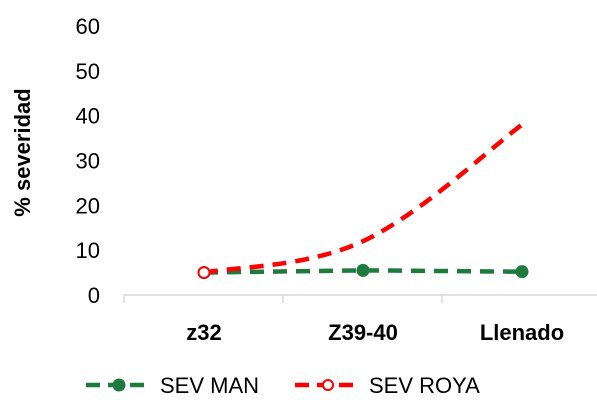 Image resolution: width=597 pixels, height=400 pixels. Describe the element at coordinates (363, 332) in the screenshot. I see `x-category-label: Z39-40` at that location.